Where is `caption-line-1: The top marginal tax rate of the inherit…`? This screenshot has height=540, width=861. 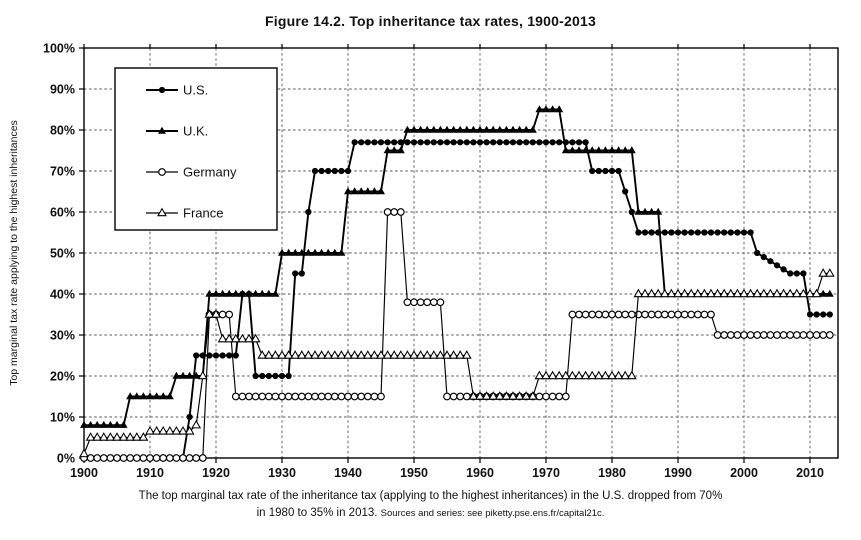
caption-line-1: The top marginal tax rate of the inherit… is located at coordinates (430, 496).